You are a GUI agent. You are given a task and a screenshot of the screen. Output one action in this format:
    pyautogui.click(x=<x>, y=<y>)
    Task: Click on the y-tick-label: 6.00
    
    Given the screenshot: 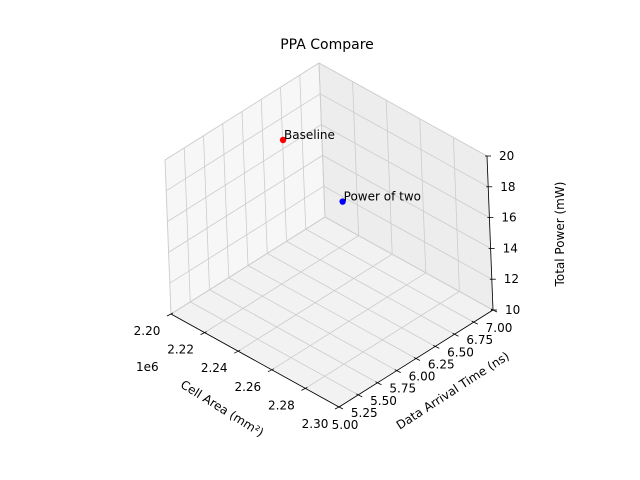 What is the action you would take?
    pyautogui.click(x=422, y=377)
    